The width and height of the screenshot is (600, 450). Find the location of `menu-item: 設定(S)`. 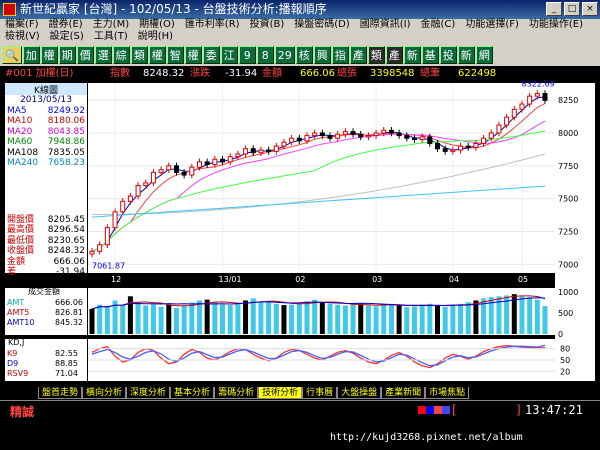

menu-item: 設定(S) is located at coordinates (66, 36).